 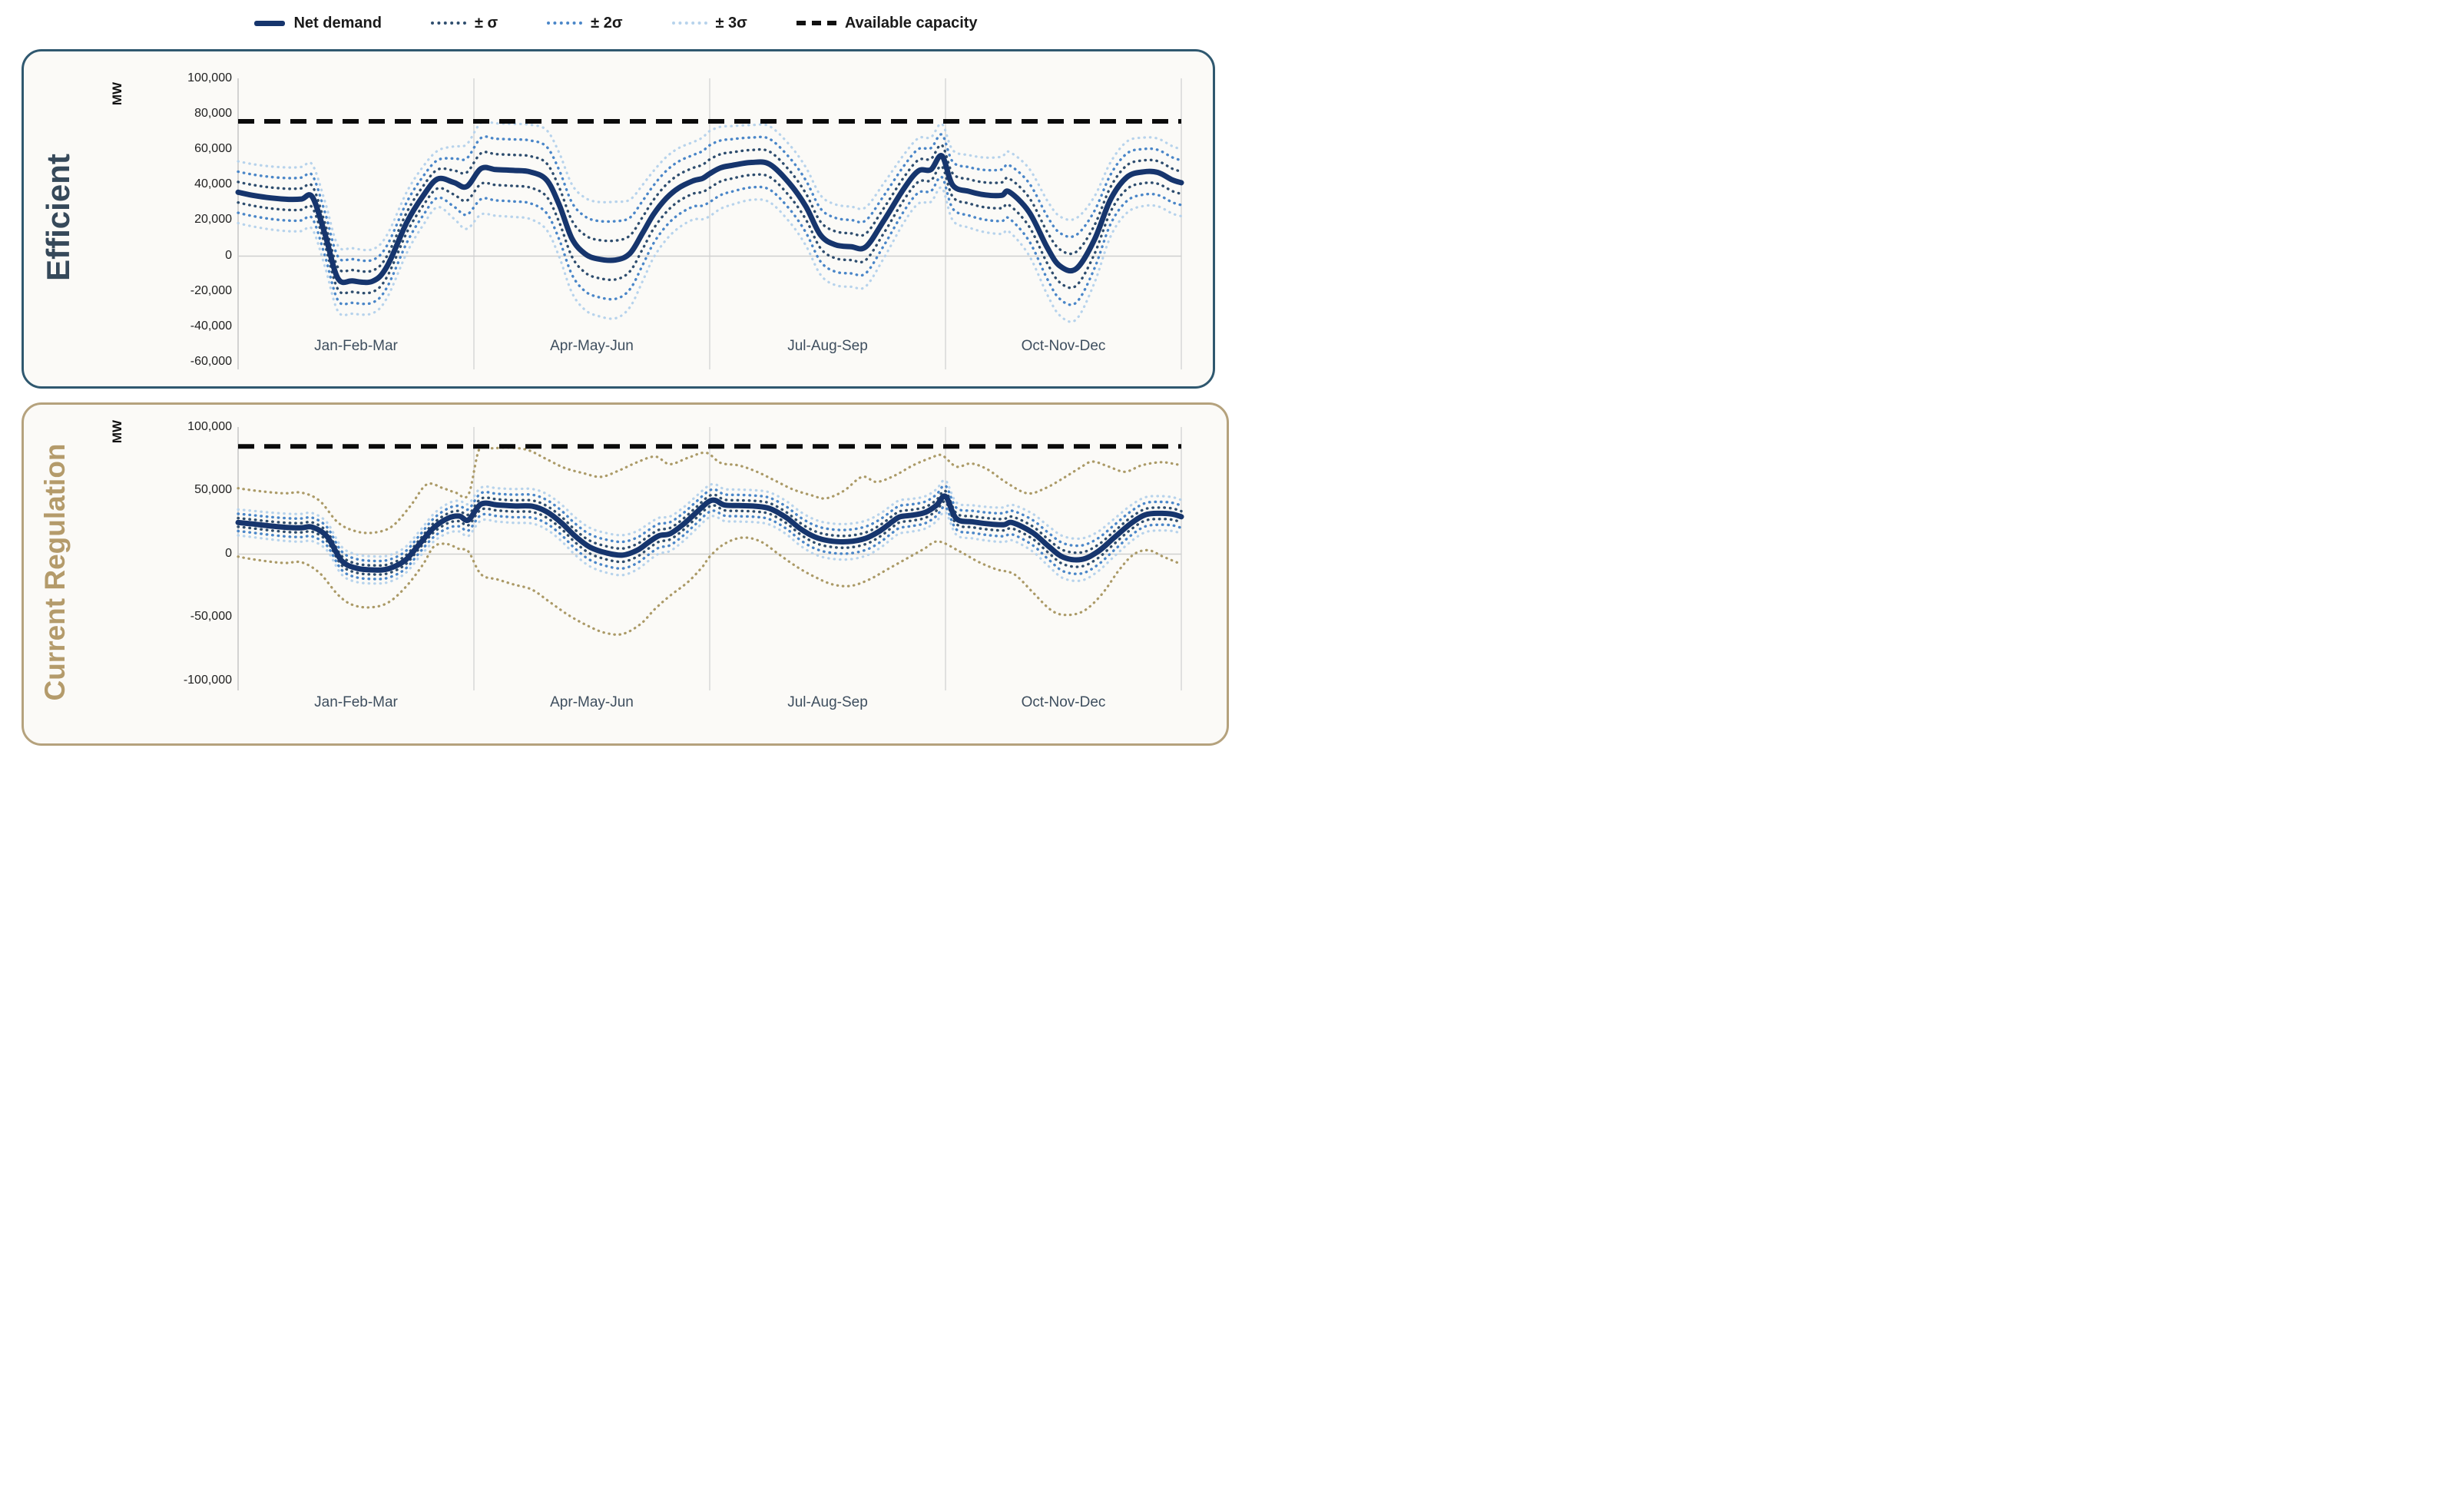 What do you see at coordinates (565, 24) in the screenshot?
I see `two-sigma-legend-marker-icon` at bounding box center [565, 24].